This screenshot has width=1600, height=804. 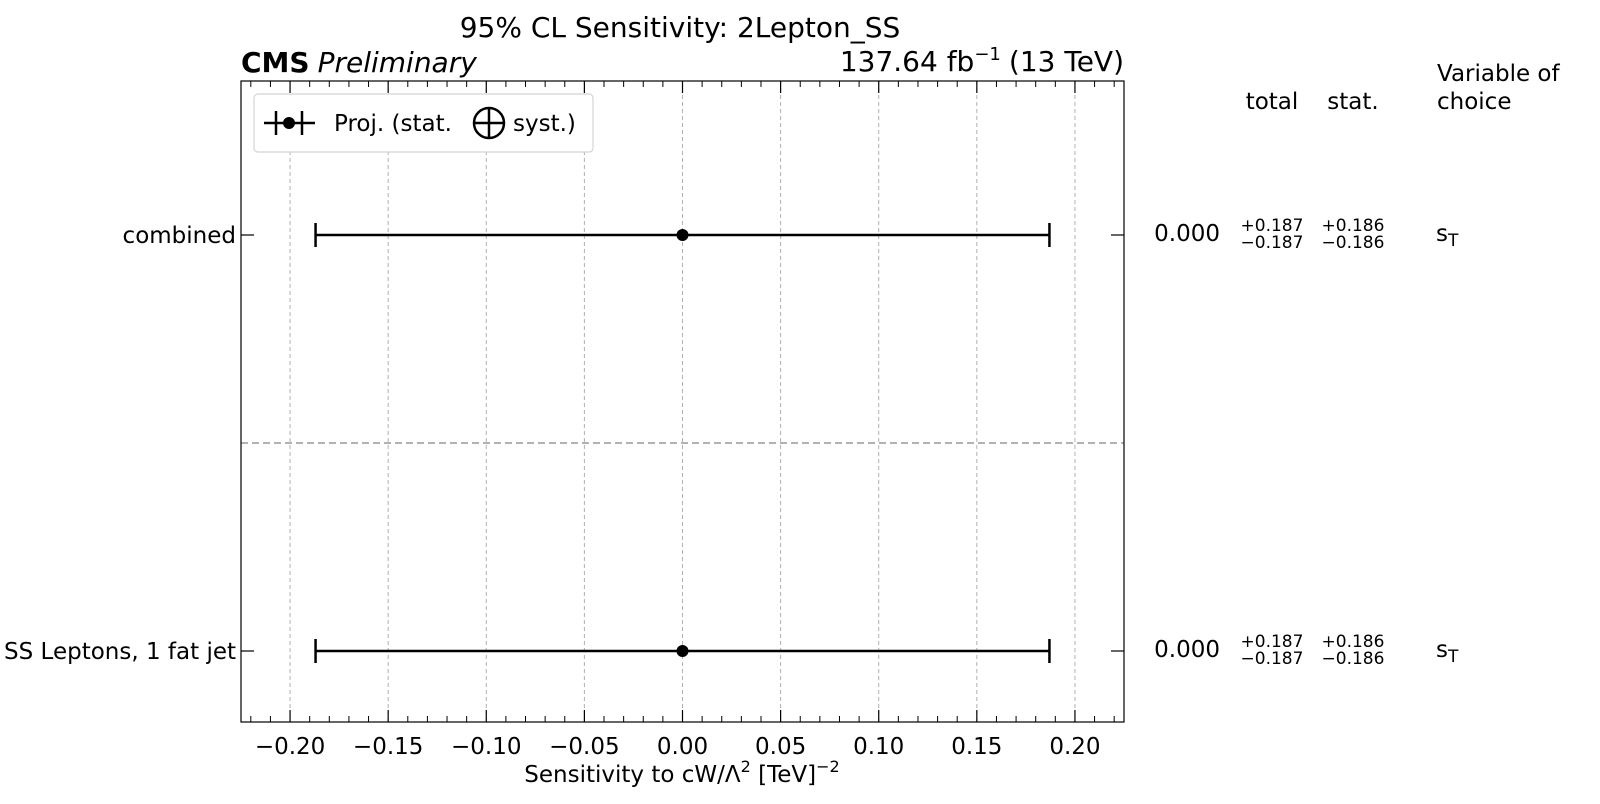 I want to click on x-axis-label-main: Sensitivity to cW/Λ, so click(x=632, y=775).